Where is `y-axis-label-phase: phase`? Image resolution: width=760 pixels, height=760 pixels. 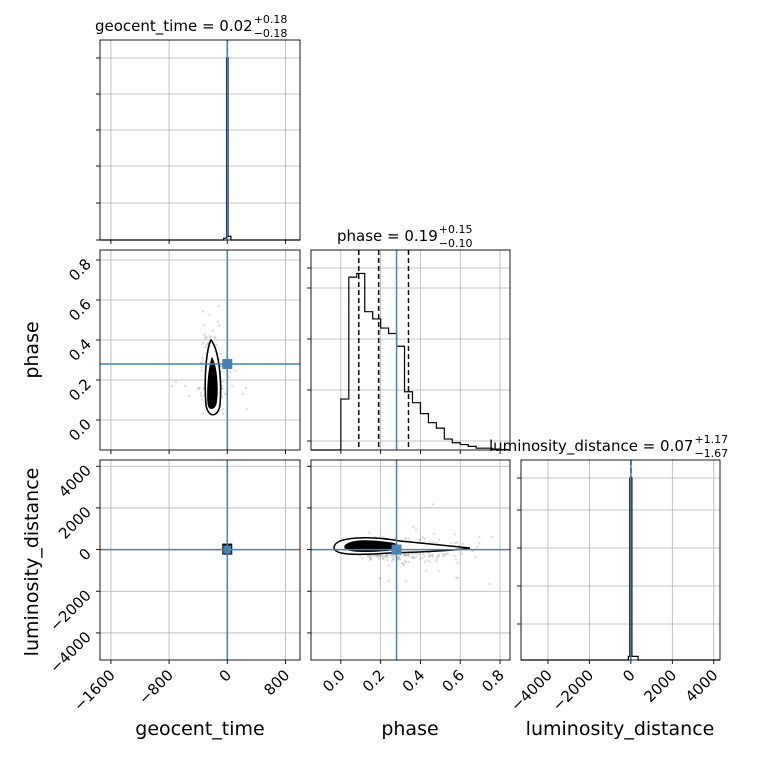 y-axis-label-phase: phase is located at coordinates (32, 349).